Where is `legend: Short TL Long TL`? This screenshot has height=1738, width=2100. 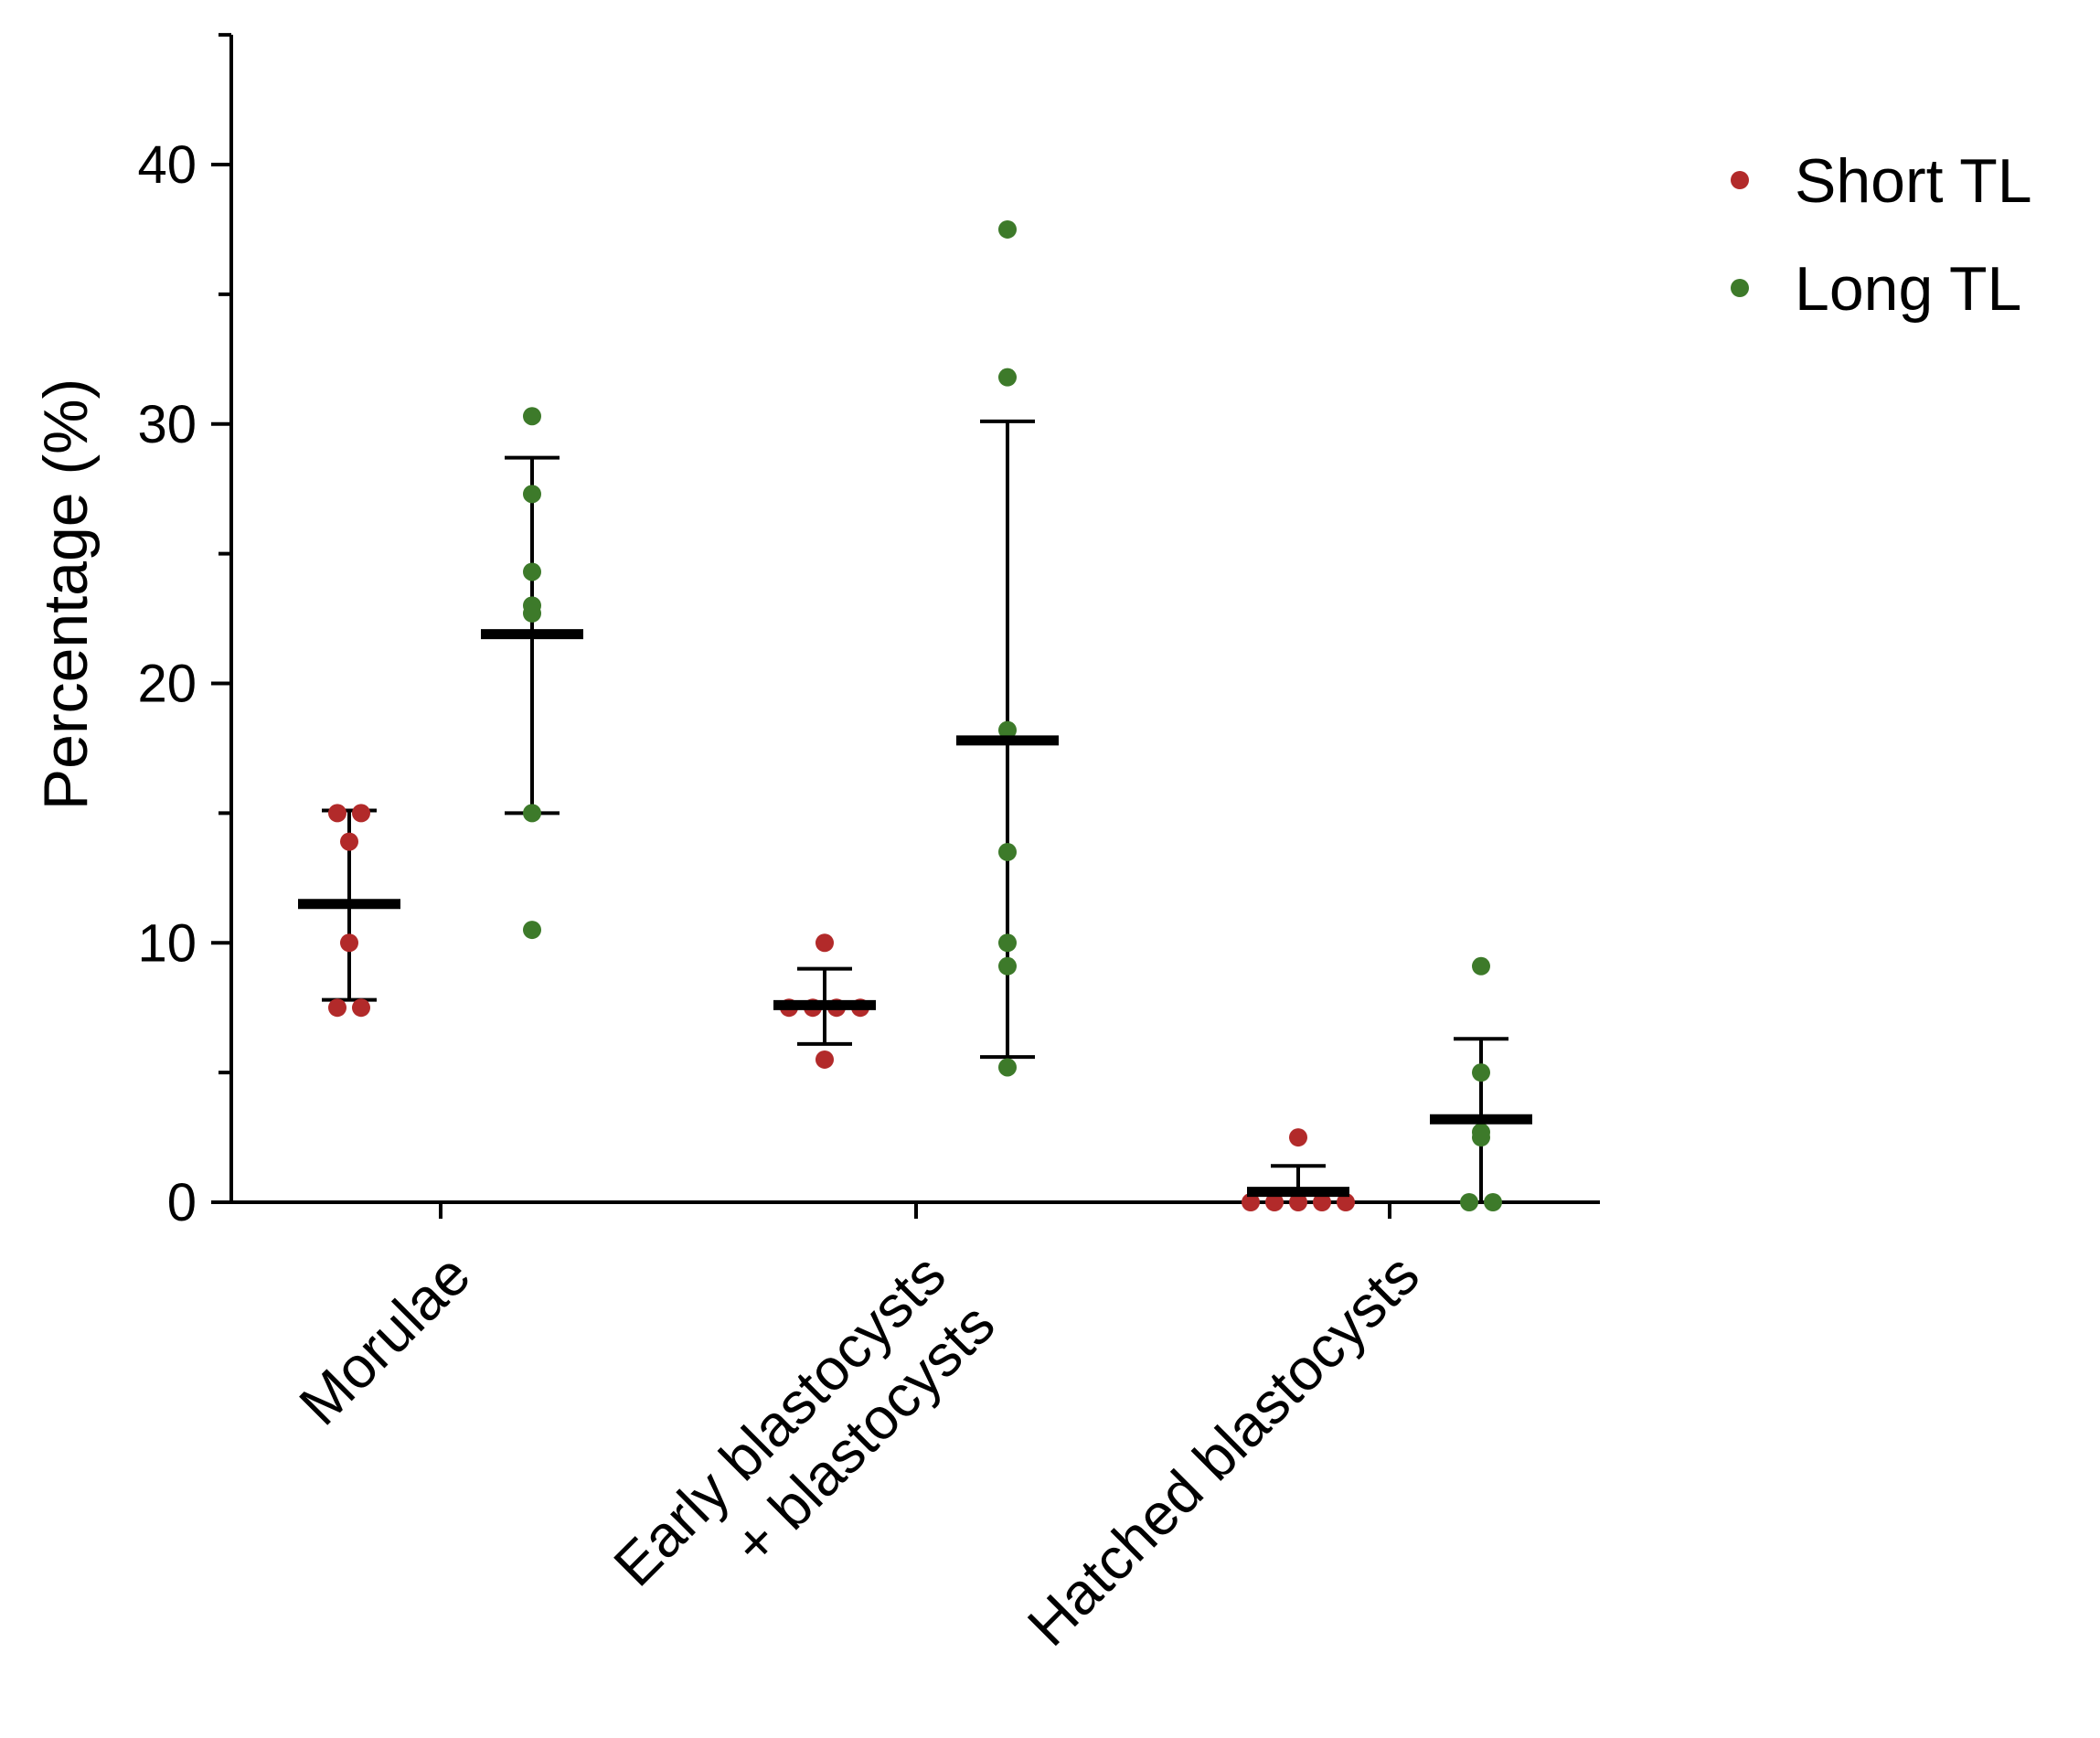
legend: Short TL Long TL is located at coordinates (1882, 235).